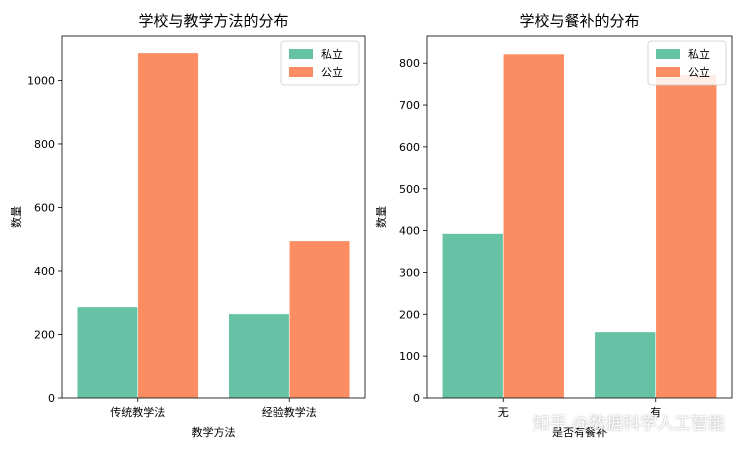 The width and height of the screenshot is (743, 452). What do you see at coordinates (503, 412) in the screenshot?
I see `x-tick-label: 无` at bounding box center [503, 412].